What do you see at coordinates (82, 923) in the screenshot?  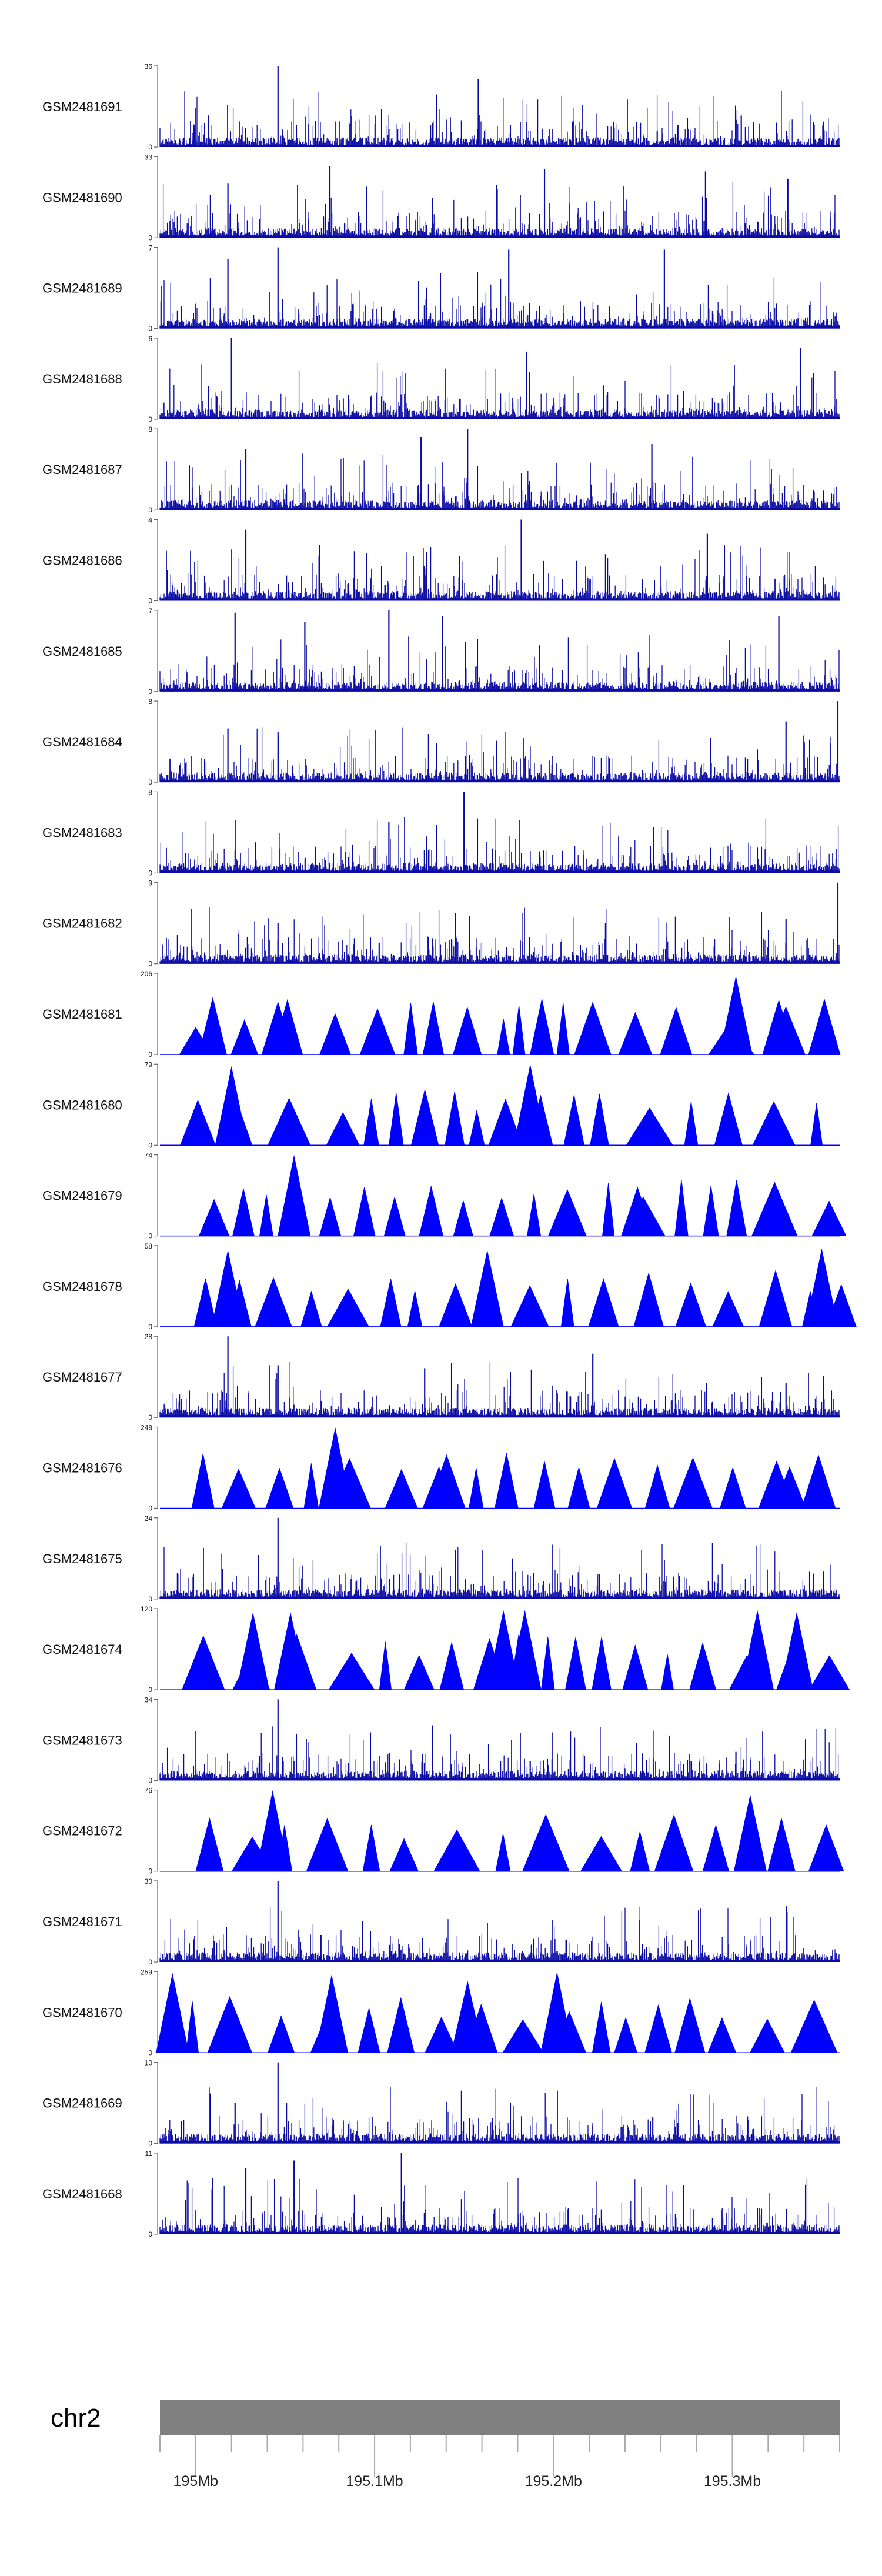 I see `track-label: GSM2481682` at bounding box center [82, 923].